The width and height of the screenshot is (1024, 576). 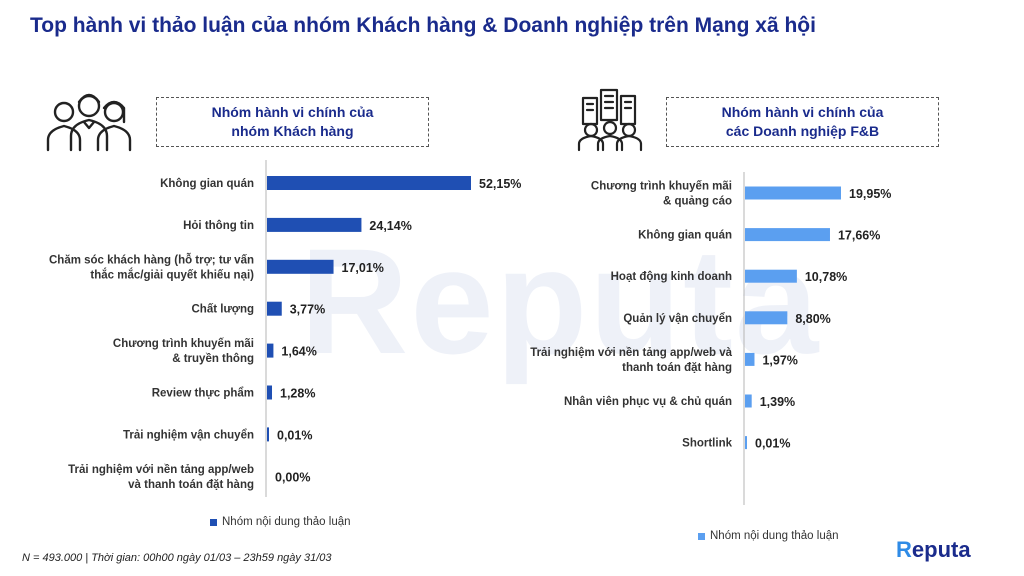 What do you see at coordinates (777, 402) in the screenshot?
I see `right-data-label: 1,39%` at bounding box center [777, 402].